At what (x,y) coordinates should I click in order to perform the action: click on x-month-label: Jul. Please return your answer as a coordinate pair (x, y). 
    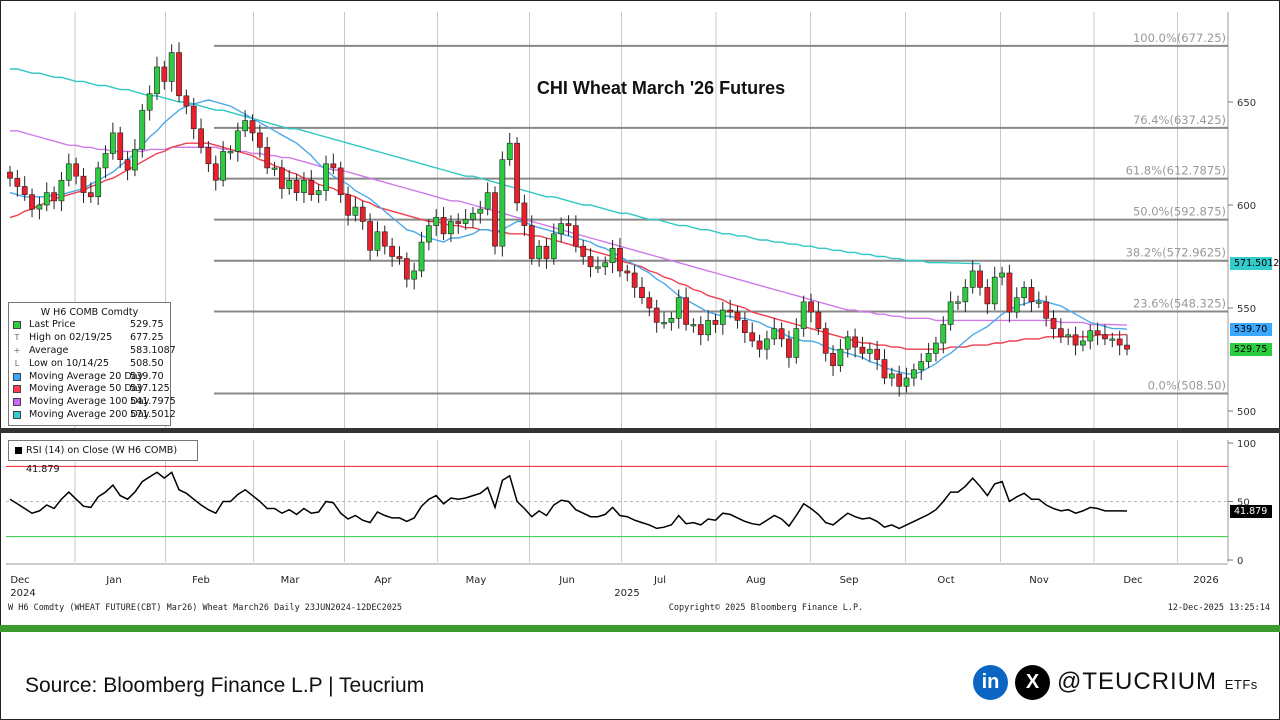
    Looking at the image, I should click on (659, 580).